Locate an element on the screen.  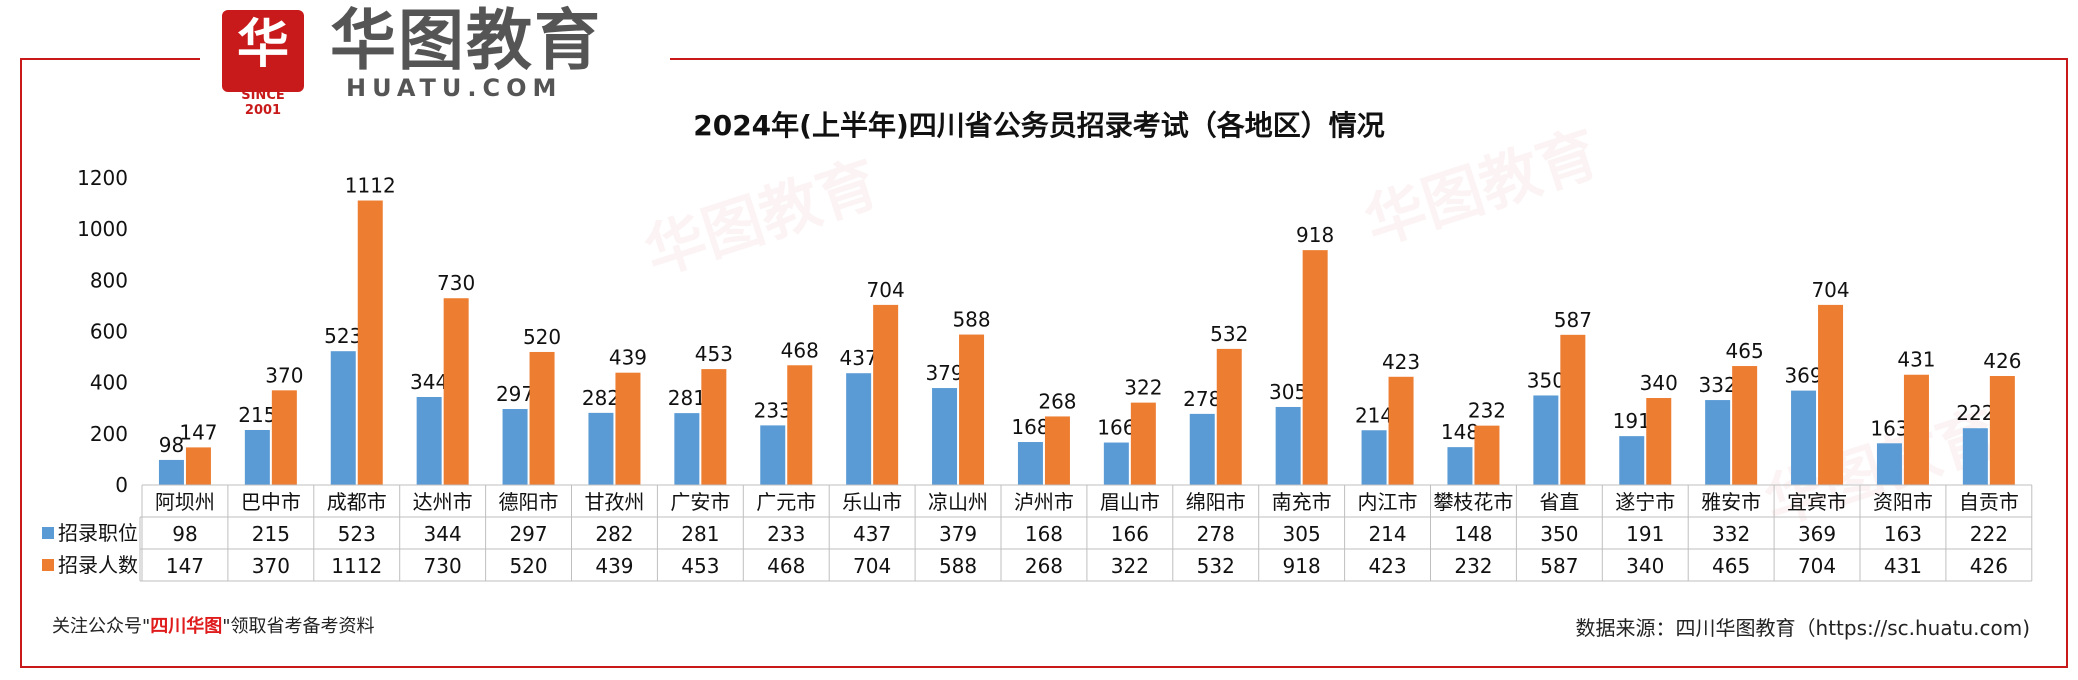
data-label-positions: 168 is located at coordinates (1030, 427).